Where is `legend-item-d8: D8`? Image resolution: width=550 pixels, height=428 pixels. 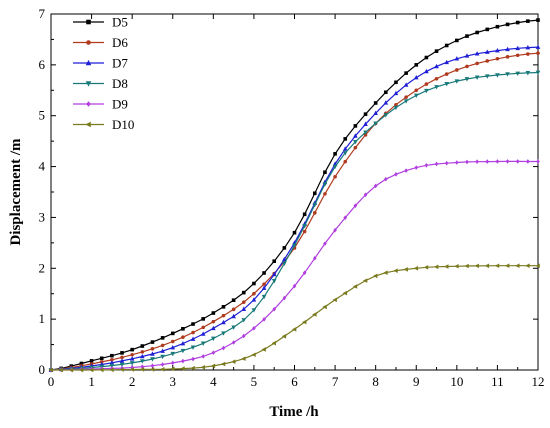
legend-item-d8: D8 is located at coordinates (100, 83).